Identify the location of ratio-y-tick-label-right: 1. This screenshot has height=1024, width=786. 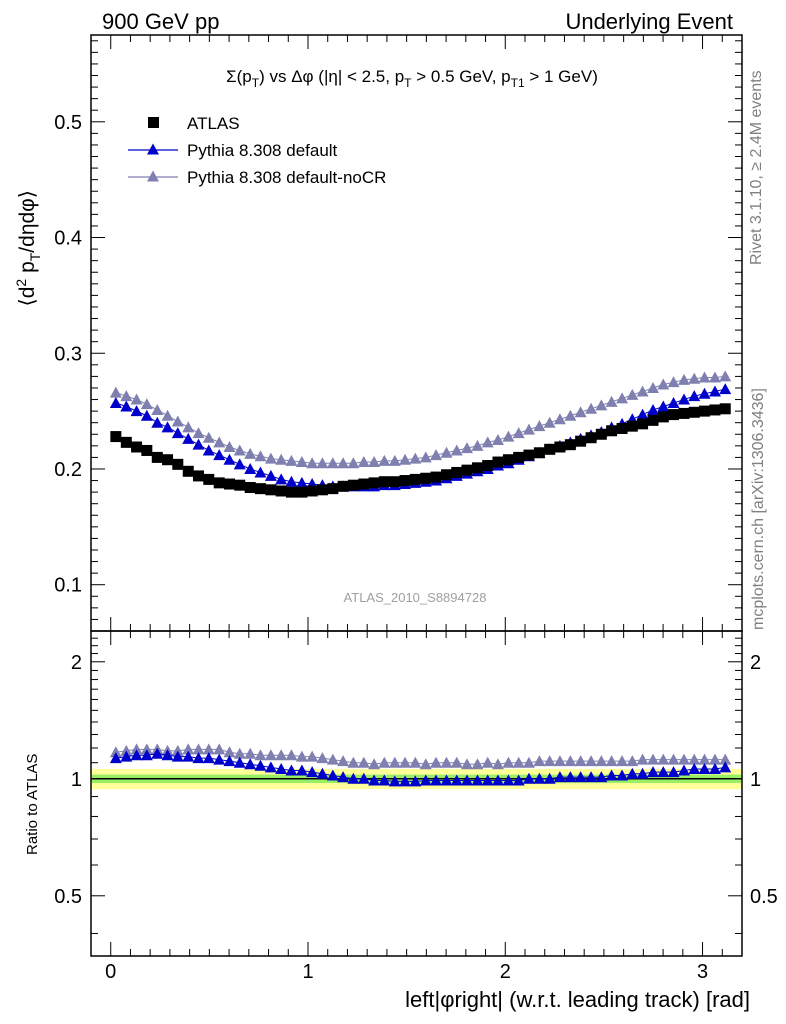
(755, 780).